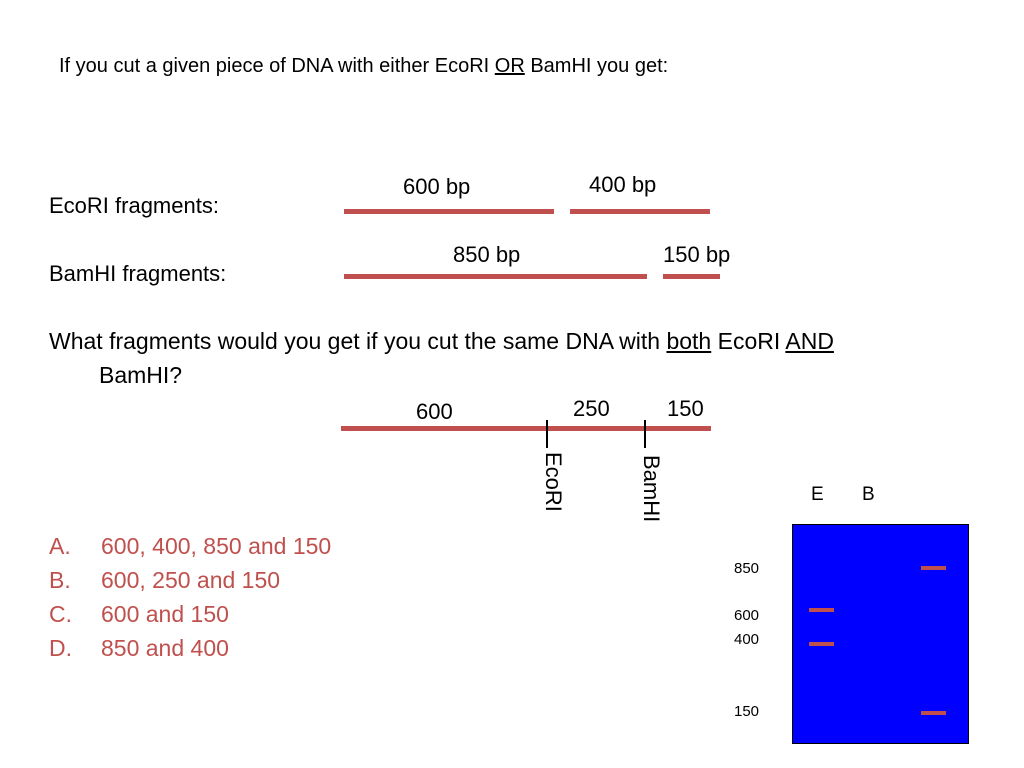 Image resolution: width=1024 pixels, height=768 pixels. I want to click on question-text-middle: EcoRI, so click(748, 341).